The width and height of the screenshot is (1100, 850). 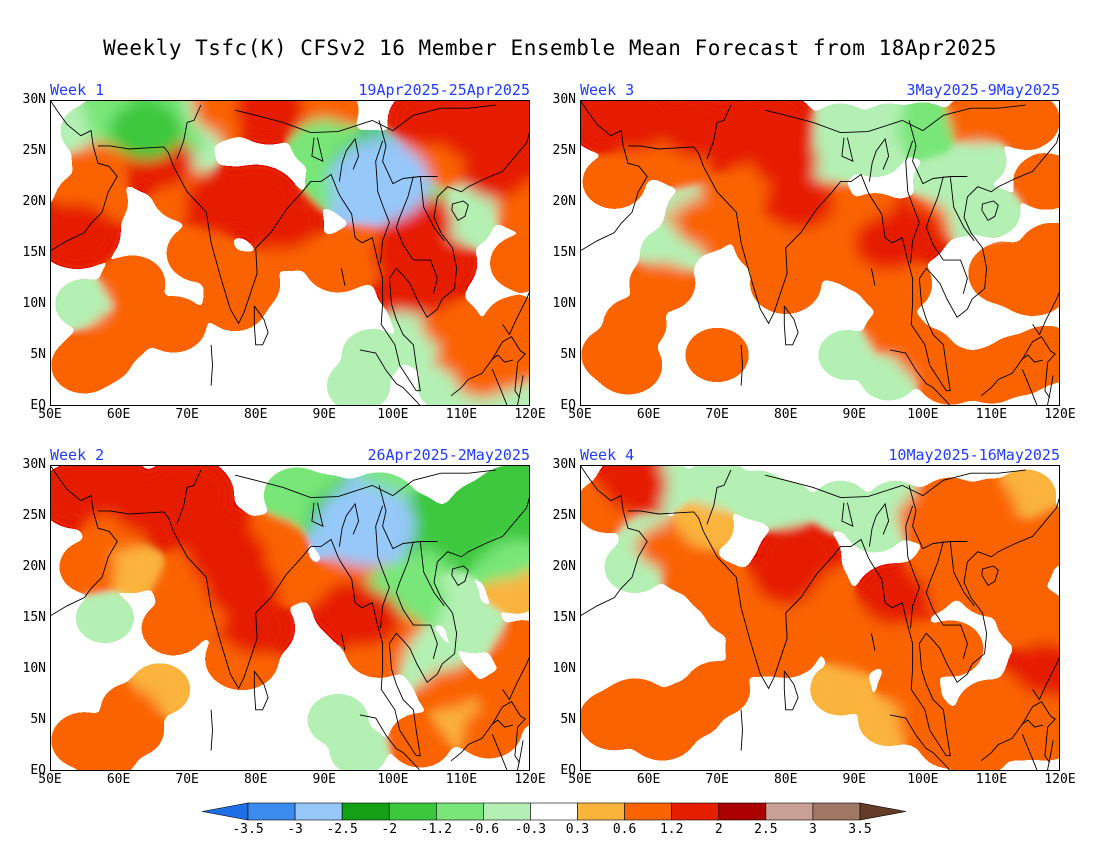 What do you see at coordinates (38, 770) in the screenshot?
I see `lat-tick-label: EQ` at bounding box center [38, 770].